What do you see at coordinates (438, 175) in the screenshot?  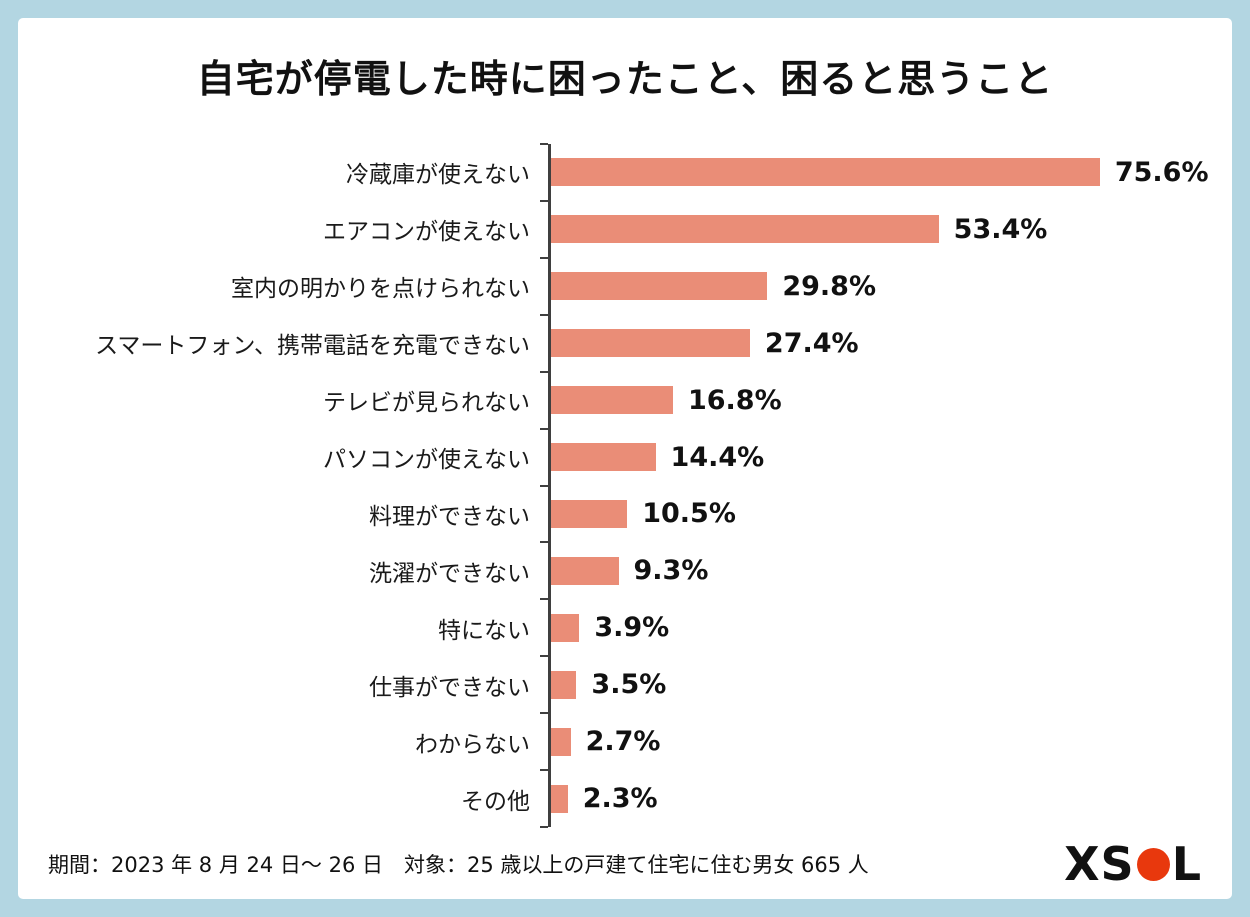 I see `category-label: 冷蔵庫が使えない` at bounding box center [438, 175].